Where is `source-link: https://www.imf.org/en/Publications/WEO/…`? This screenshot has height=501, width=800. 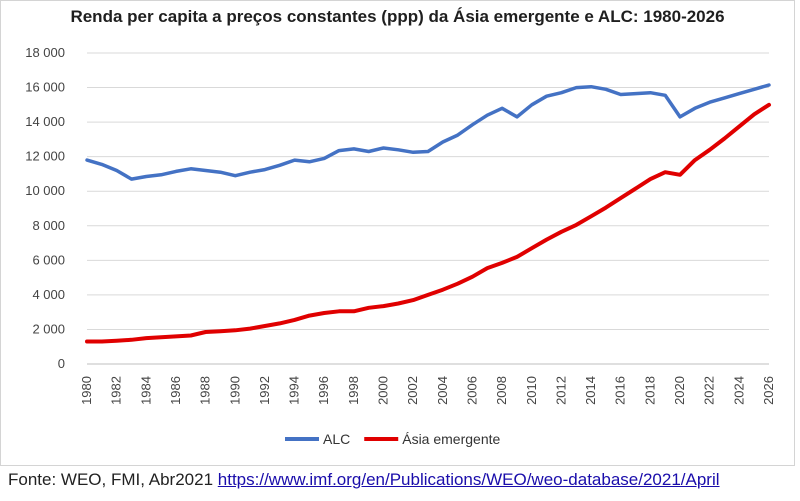 source-link: https://www.imf.org/en/Publications/WEO/… is located at coordinates (468, 479).